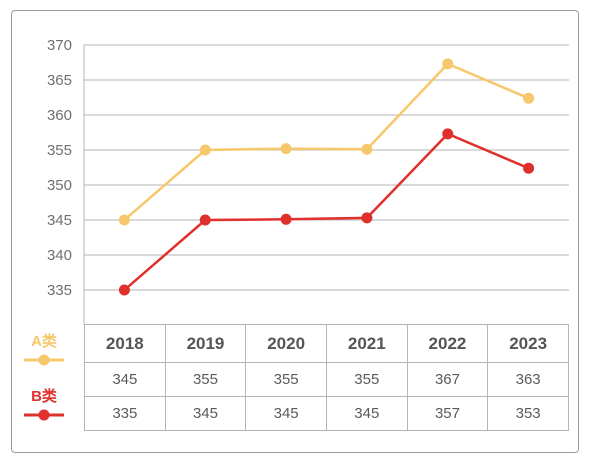 This screenshot has height=467, width=593. Describe the element at coordinates (286, 343) in the screenshot. I see `year-cell: 2020` at that location.